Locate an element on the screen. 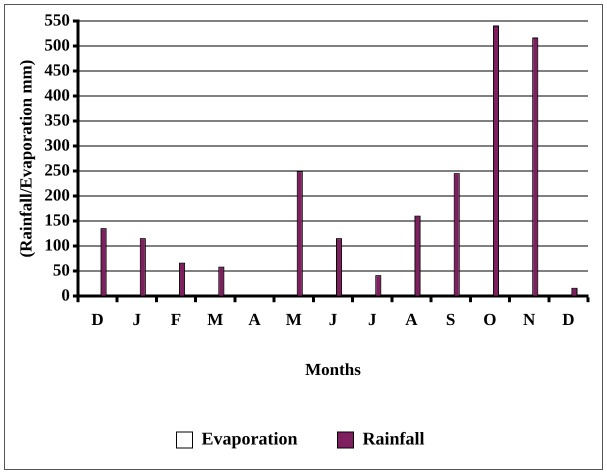 The image size is (607, 474). y-tick-label: 0 is located at coordinates (65, 295).